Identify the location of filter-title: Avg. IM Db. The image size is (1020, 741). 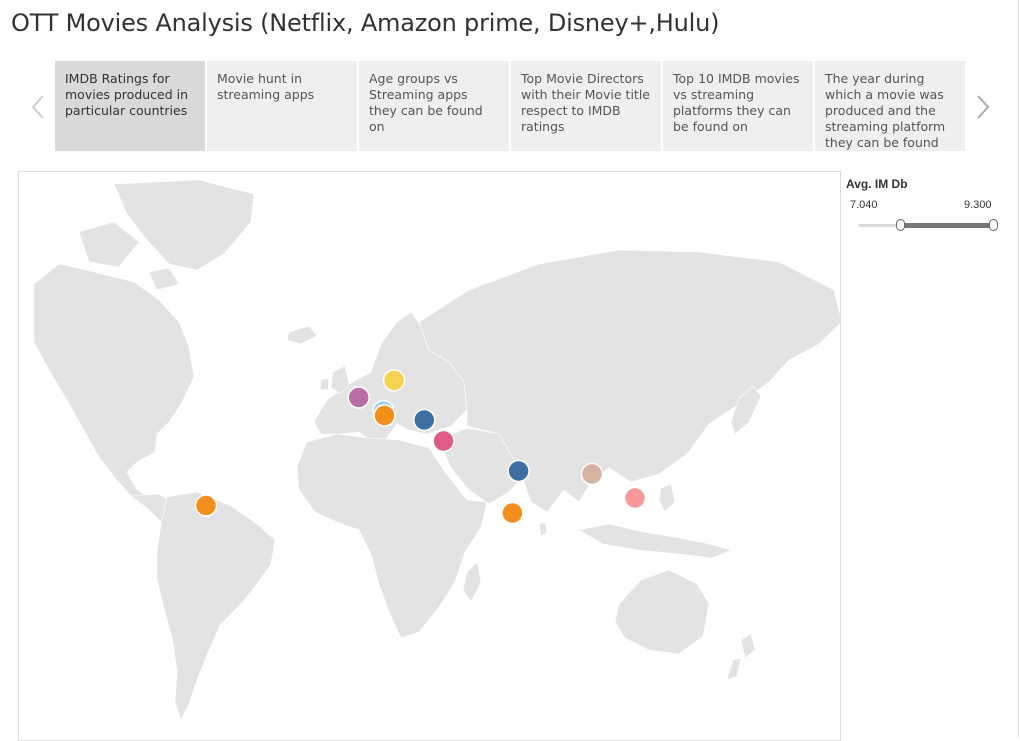
(877, 184).